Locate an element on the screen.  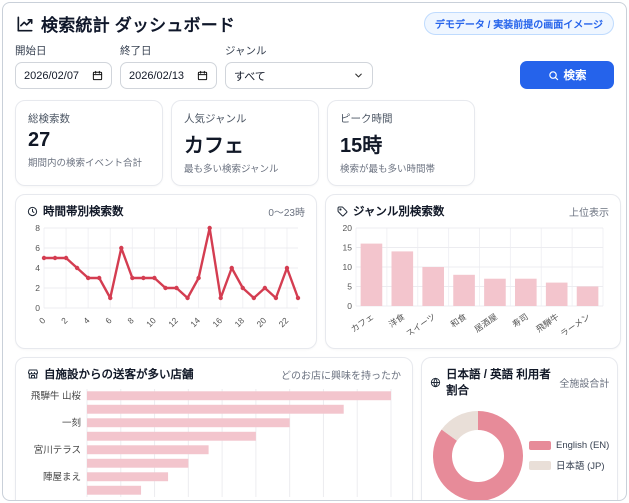
svg-text: 和食 is located at coordinates (459, 320).